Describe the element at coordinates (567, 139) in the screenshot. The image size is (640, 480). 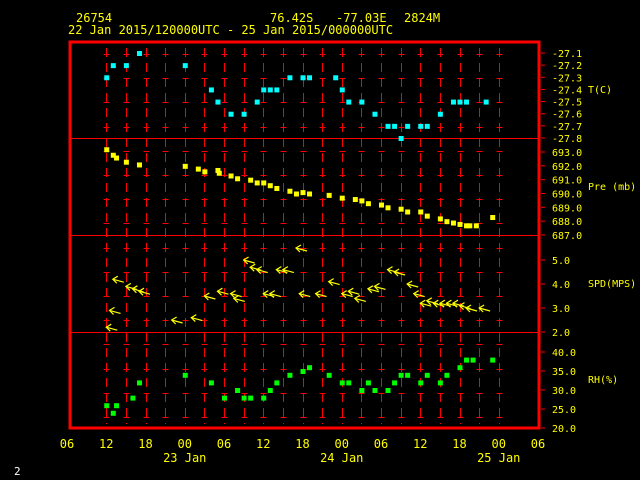
I see `y-tick-label-temperature: -27.8` at that location.